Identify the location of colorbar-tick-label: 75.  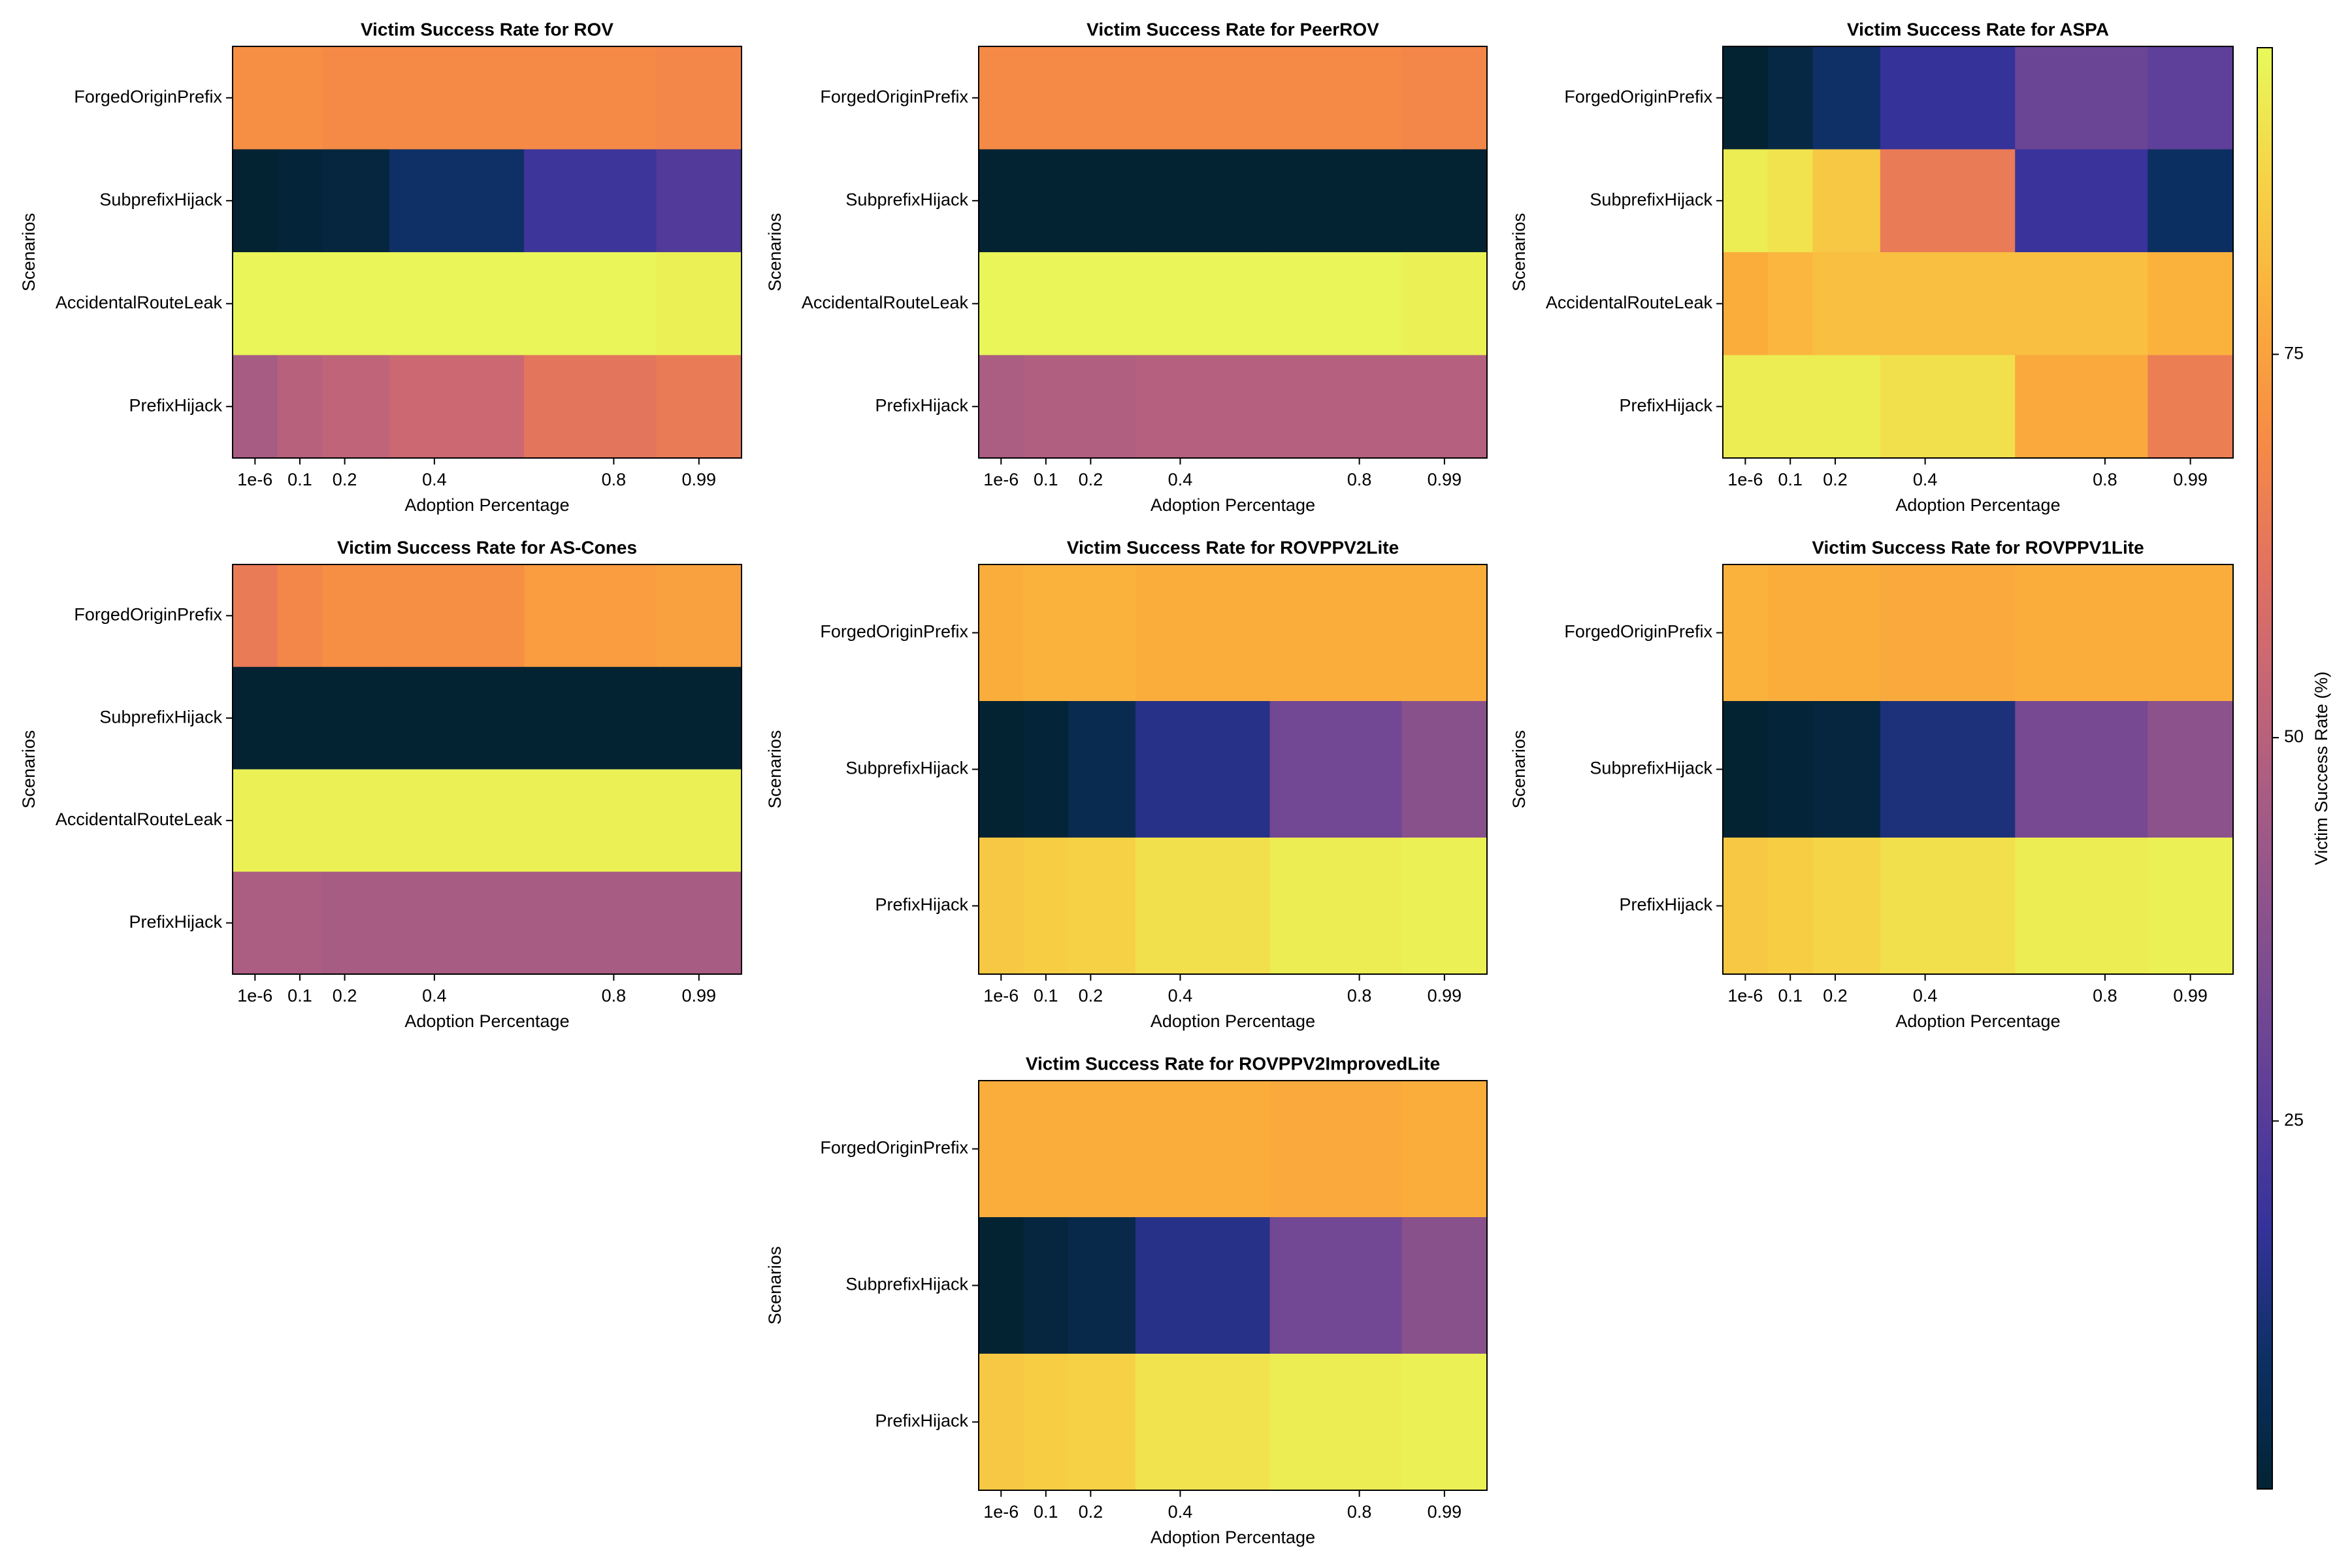
(2294, 353).